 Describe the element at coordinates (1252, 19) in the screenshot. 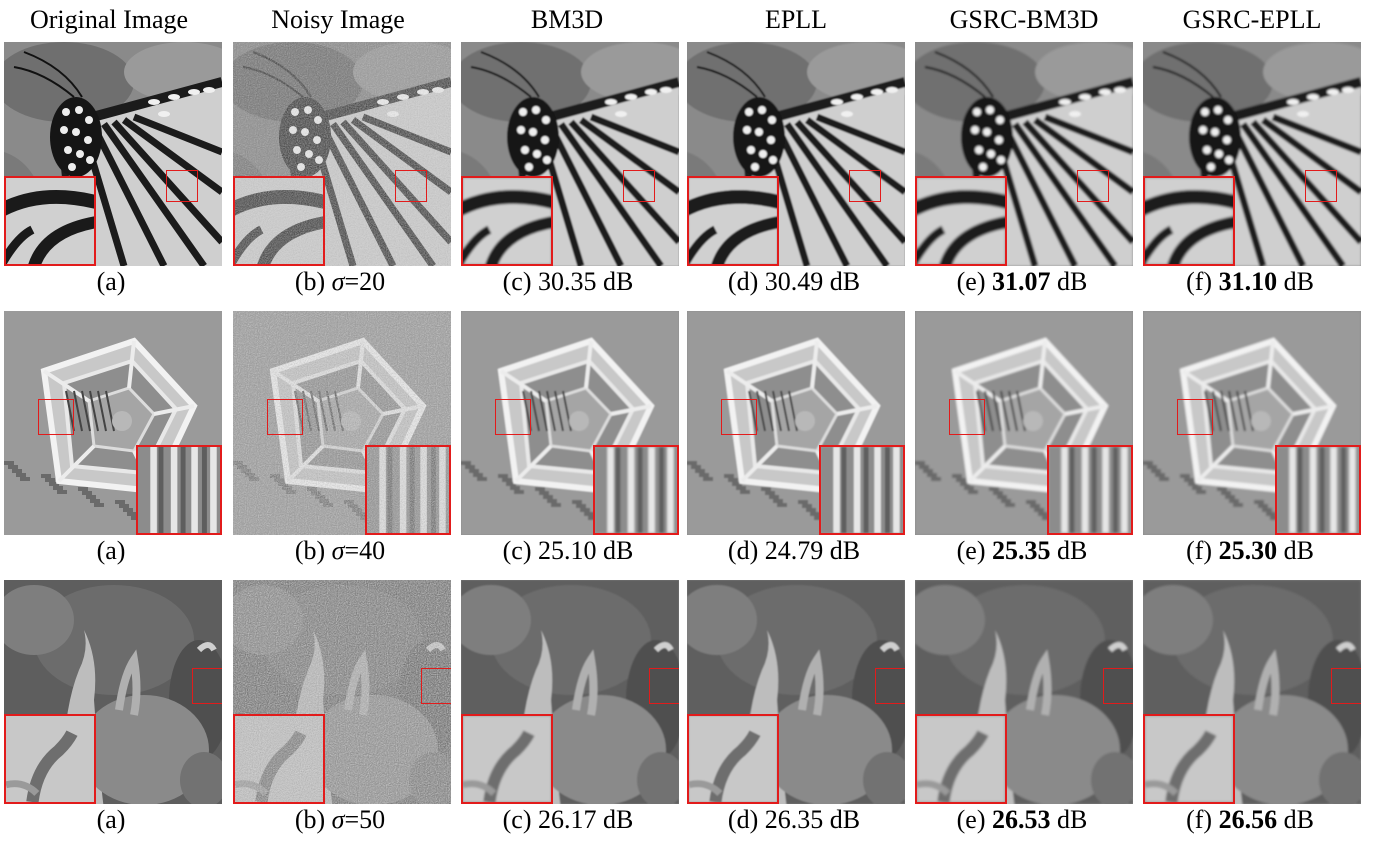

I see `header-gsrc-epll: GSRC-EPLL` at that location.